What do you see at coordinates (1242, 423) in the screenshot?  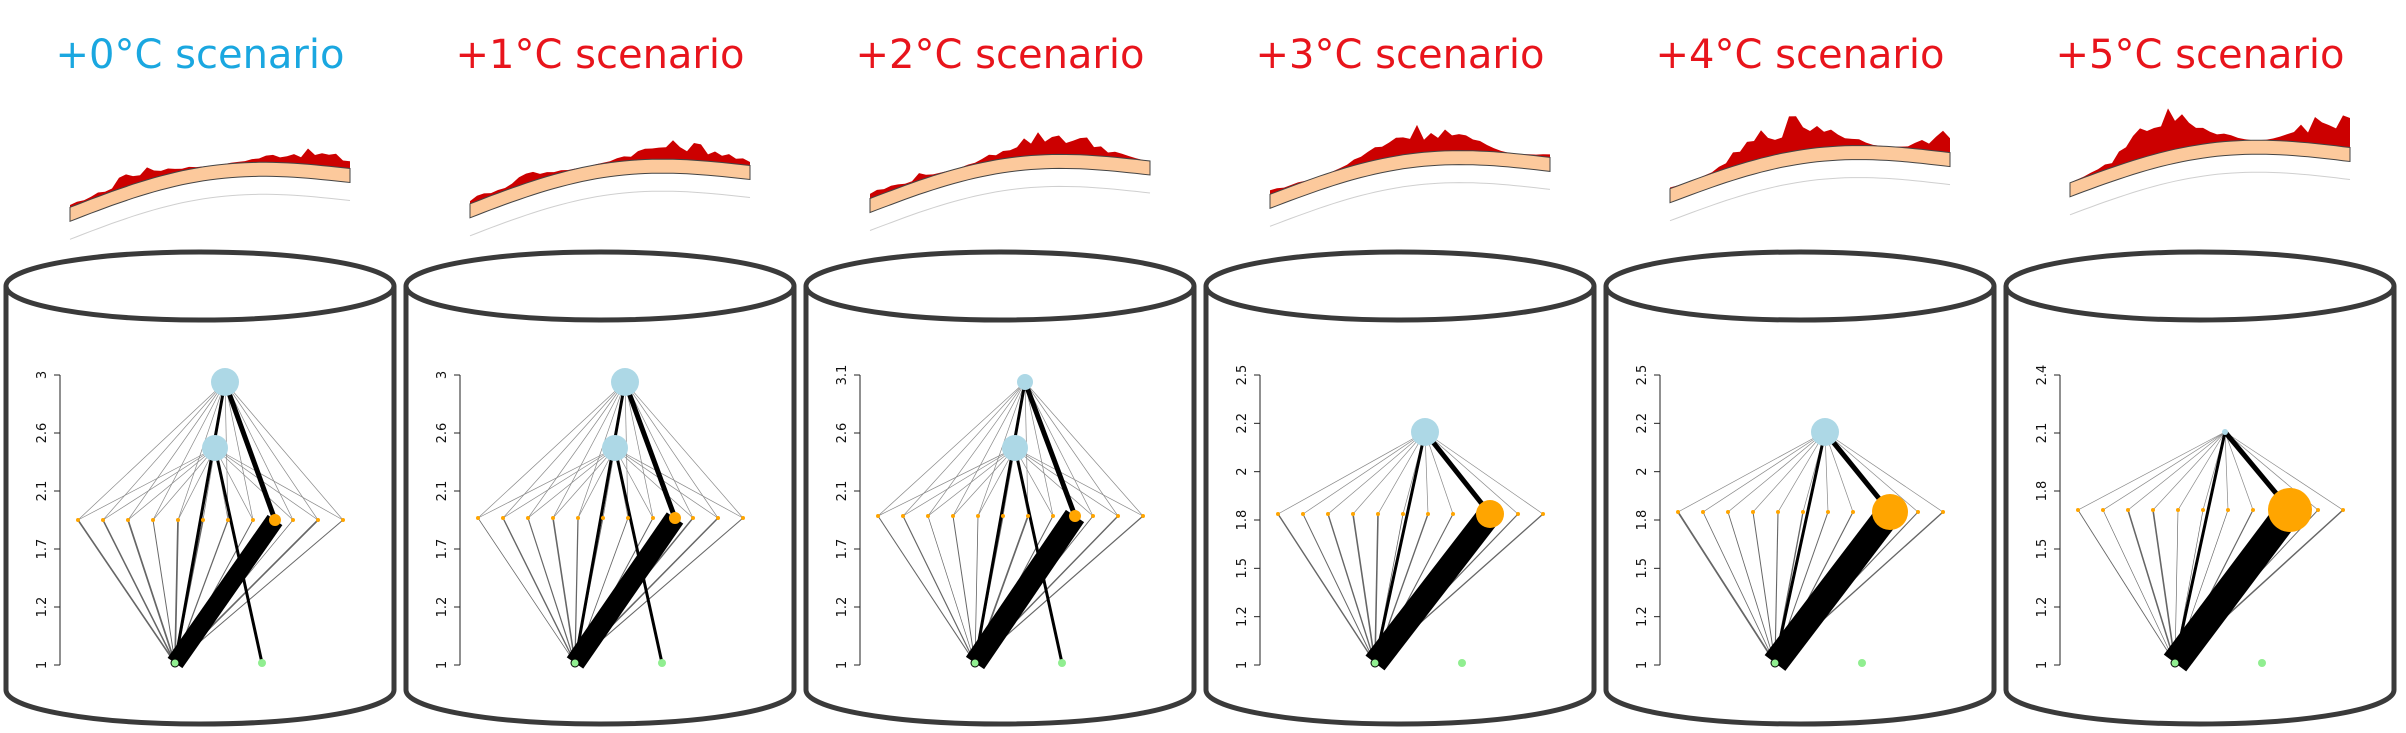 I see `y-tick-label: 2.2` at bounding box center [1242, 423].